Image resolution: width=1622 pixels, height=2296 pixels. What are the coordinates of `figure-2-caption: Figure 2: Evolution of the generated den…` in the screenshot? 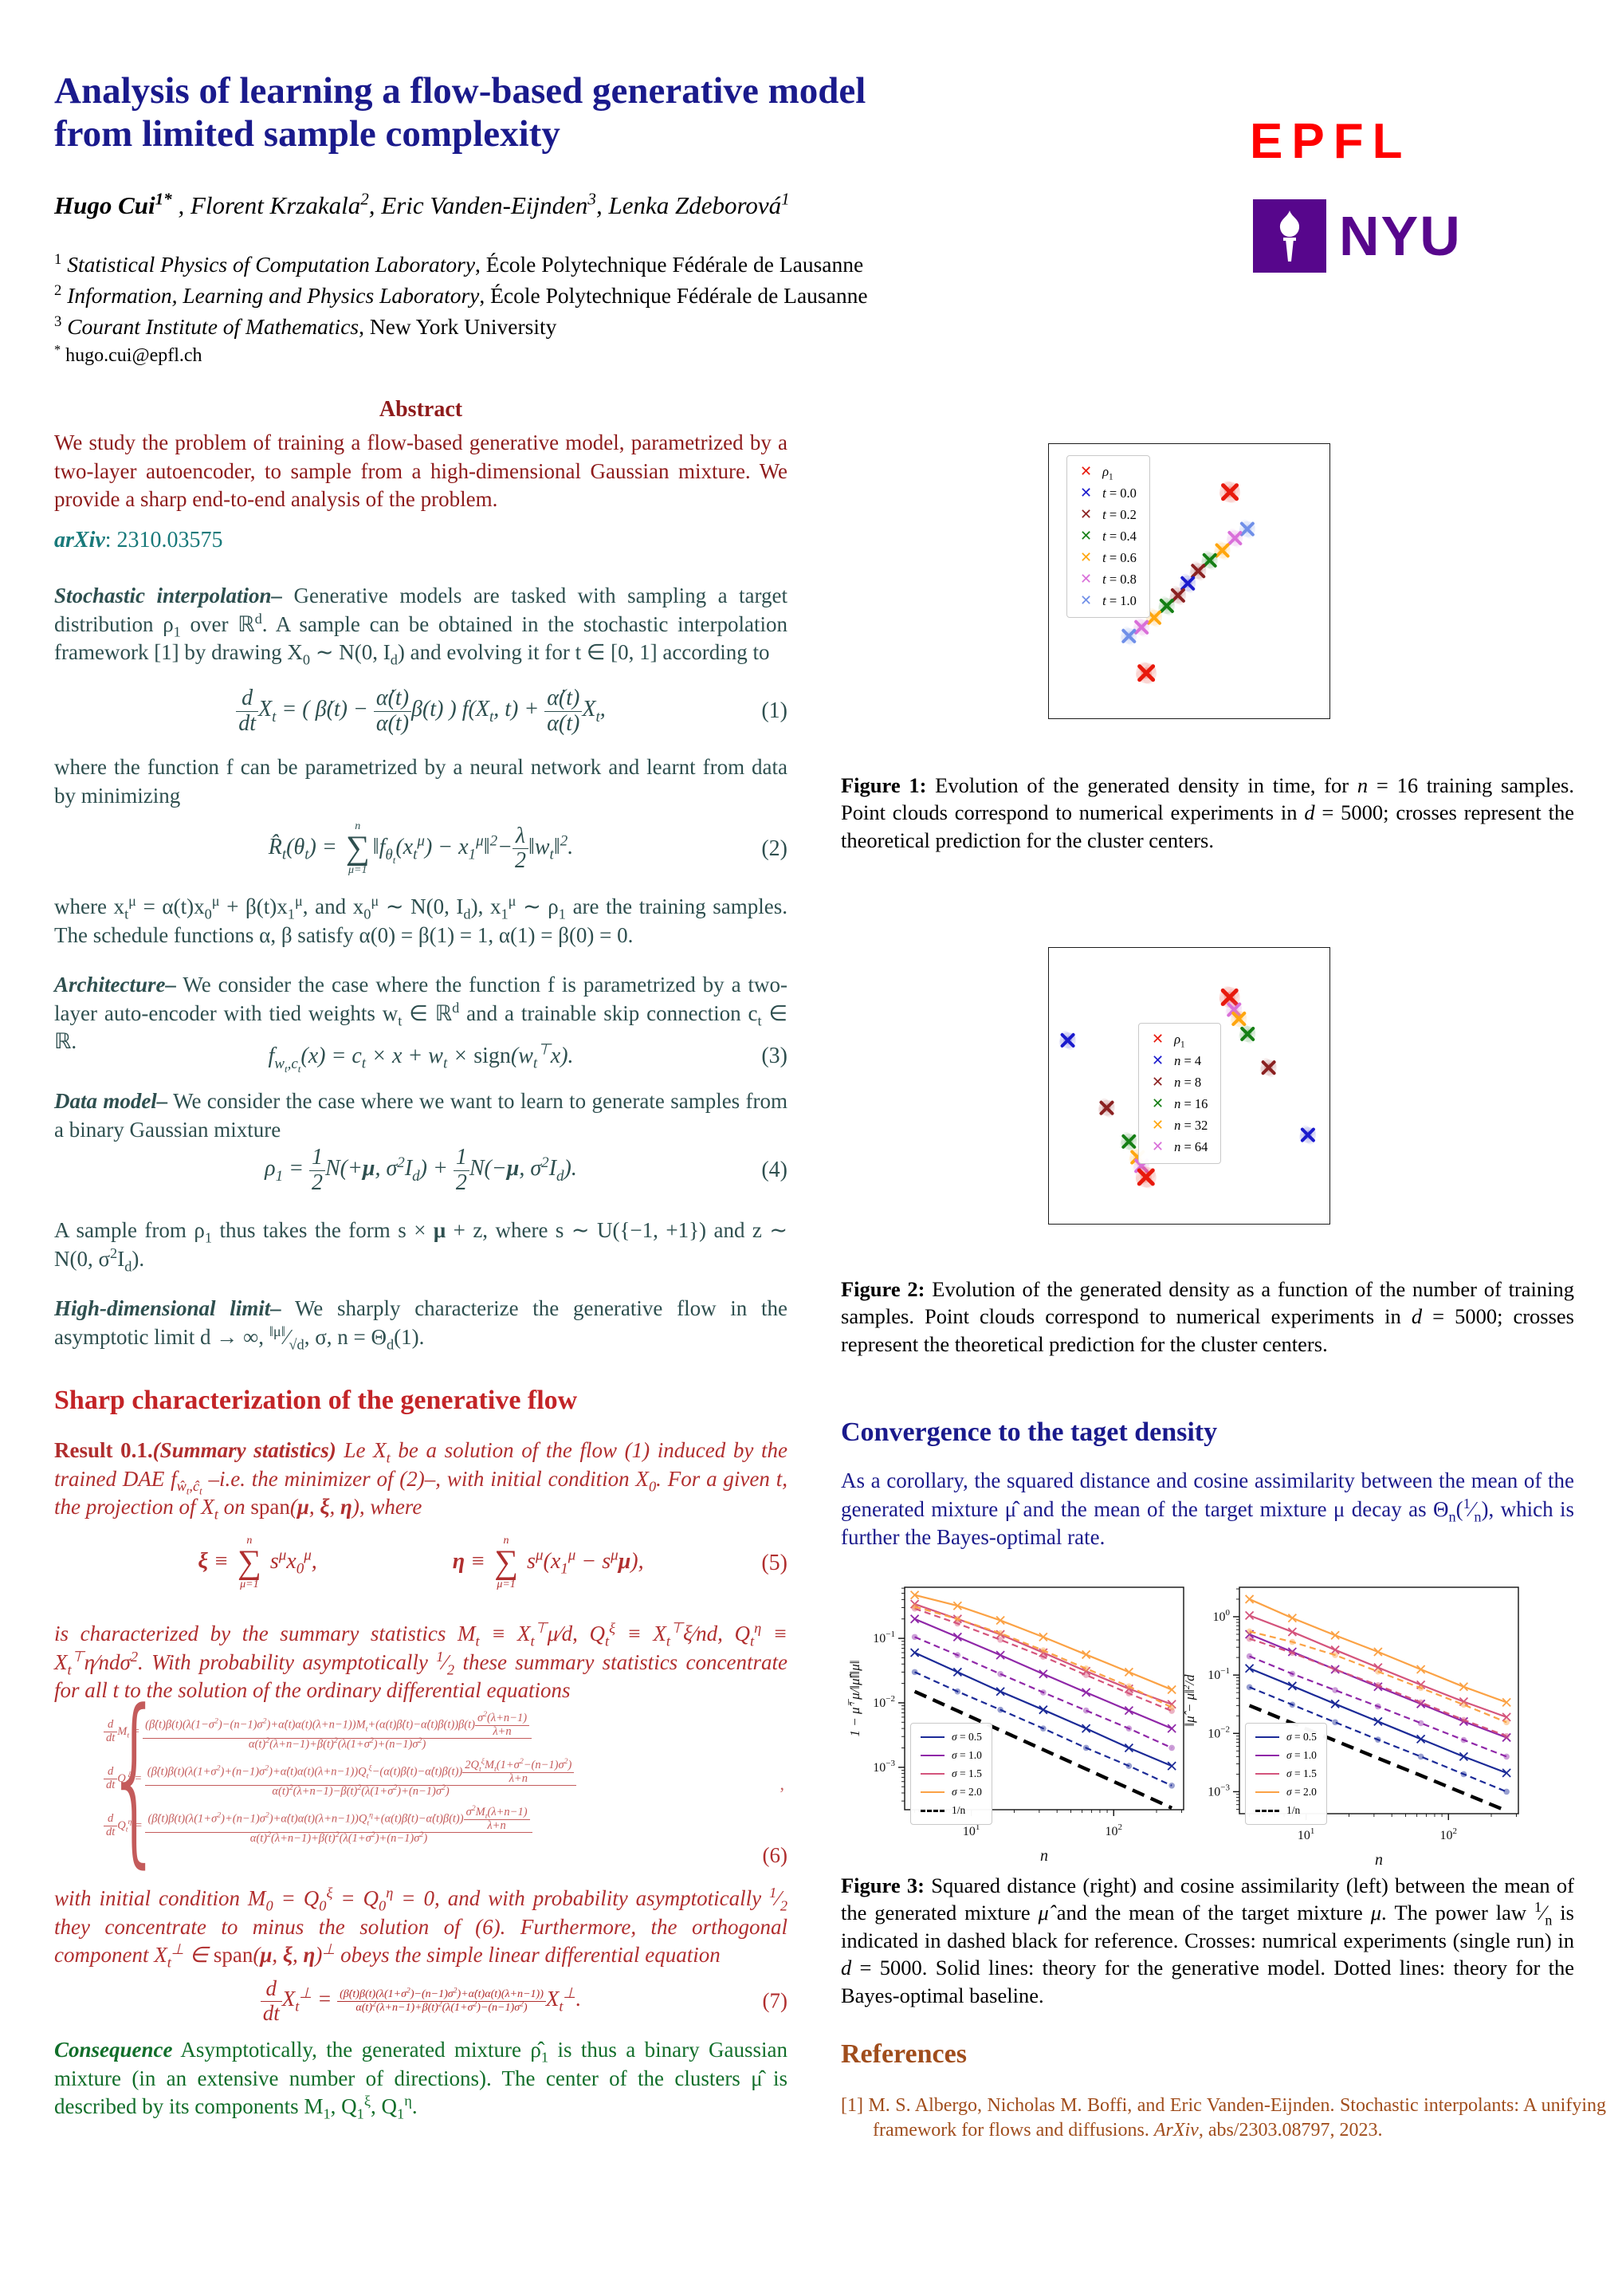 It's located at (1207, 1316).